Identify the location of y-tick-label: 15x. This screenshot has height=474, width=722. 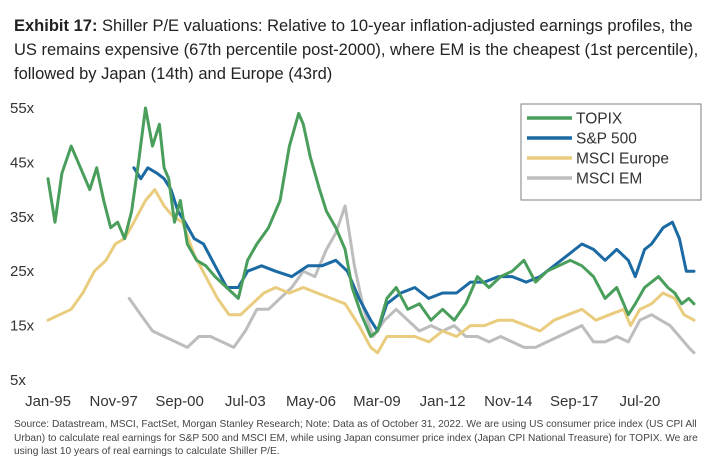
(22, 326).